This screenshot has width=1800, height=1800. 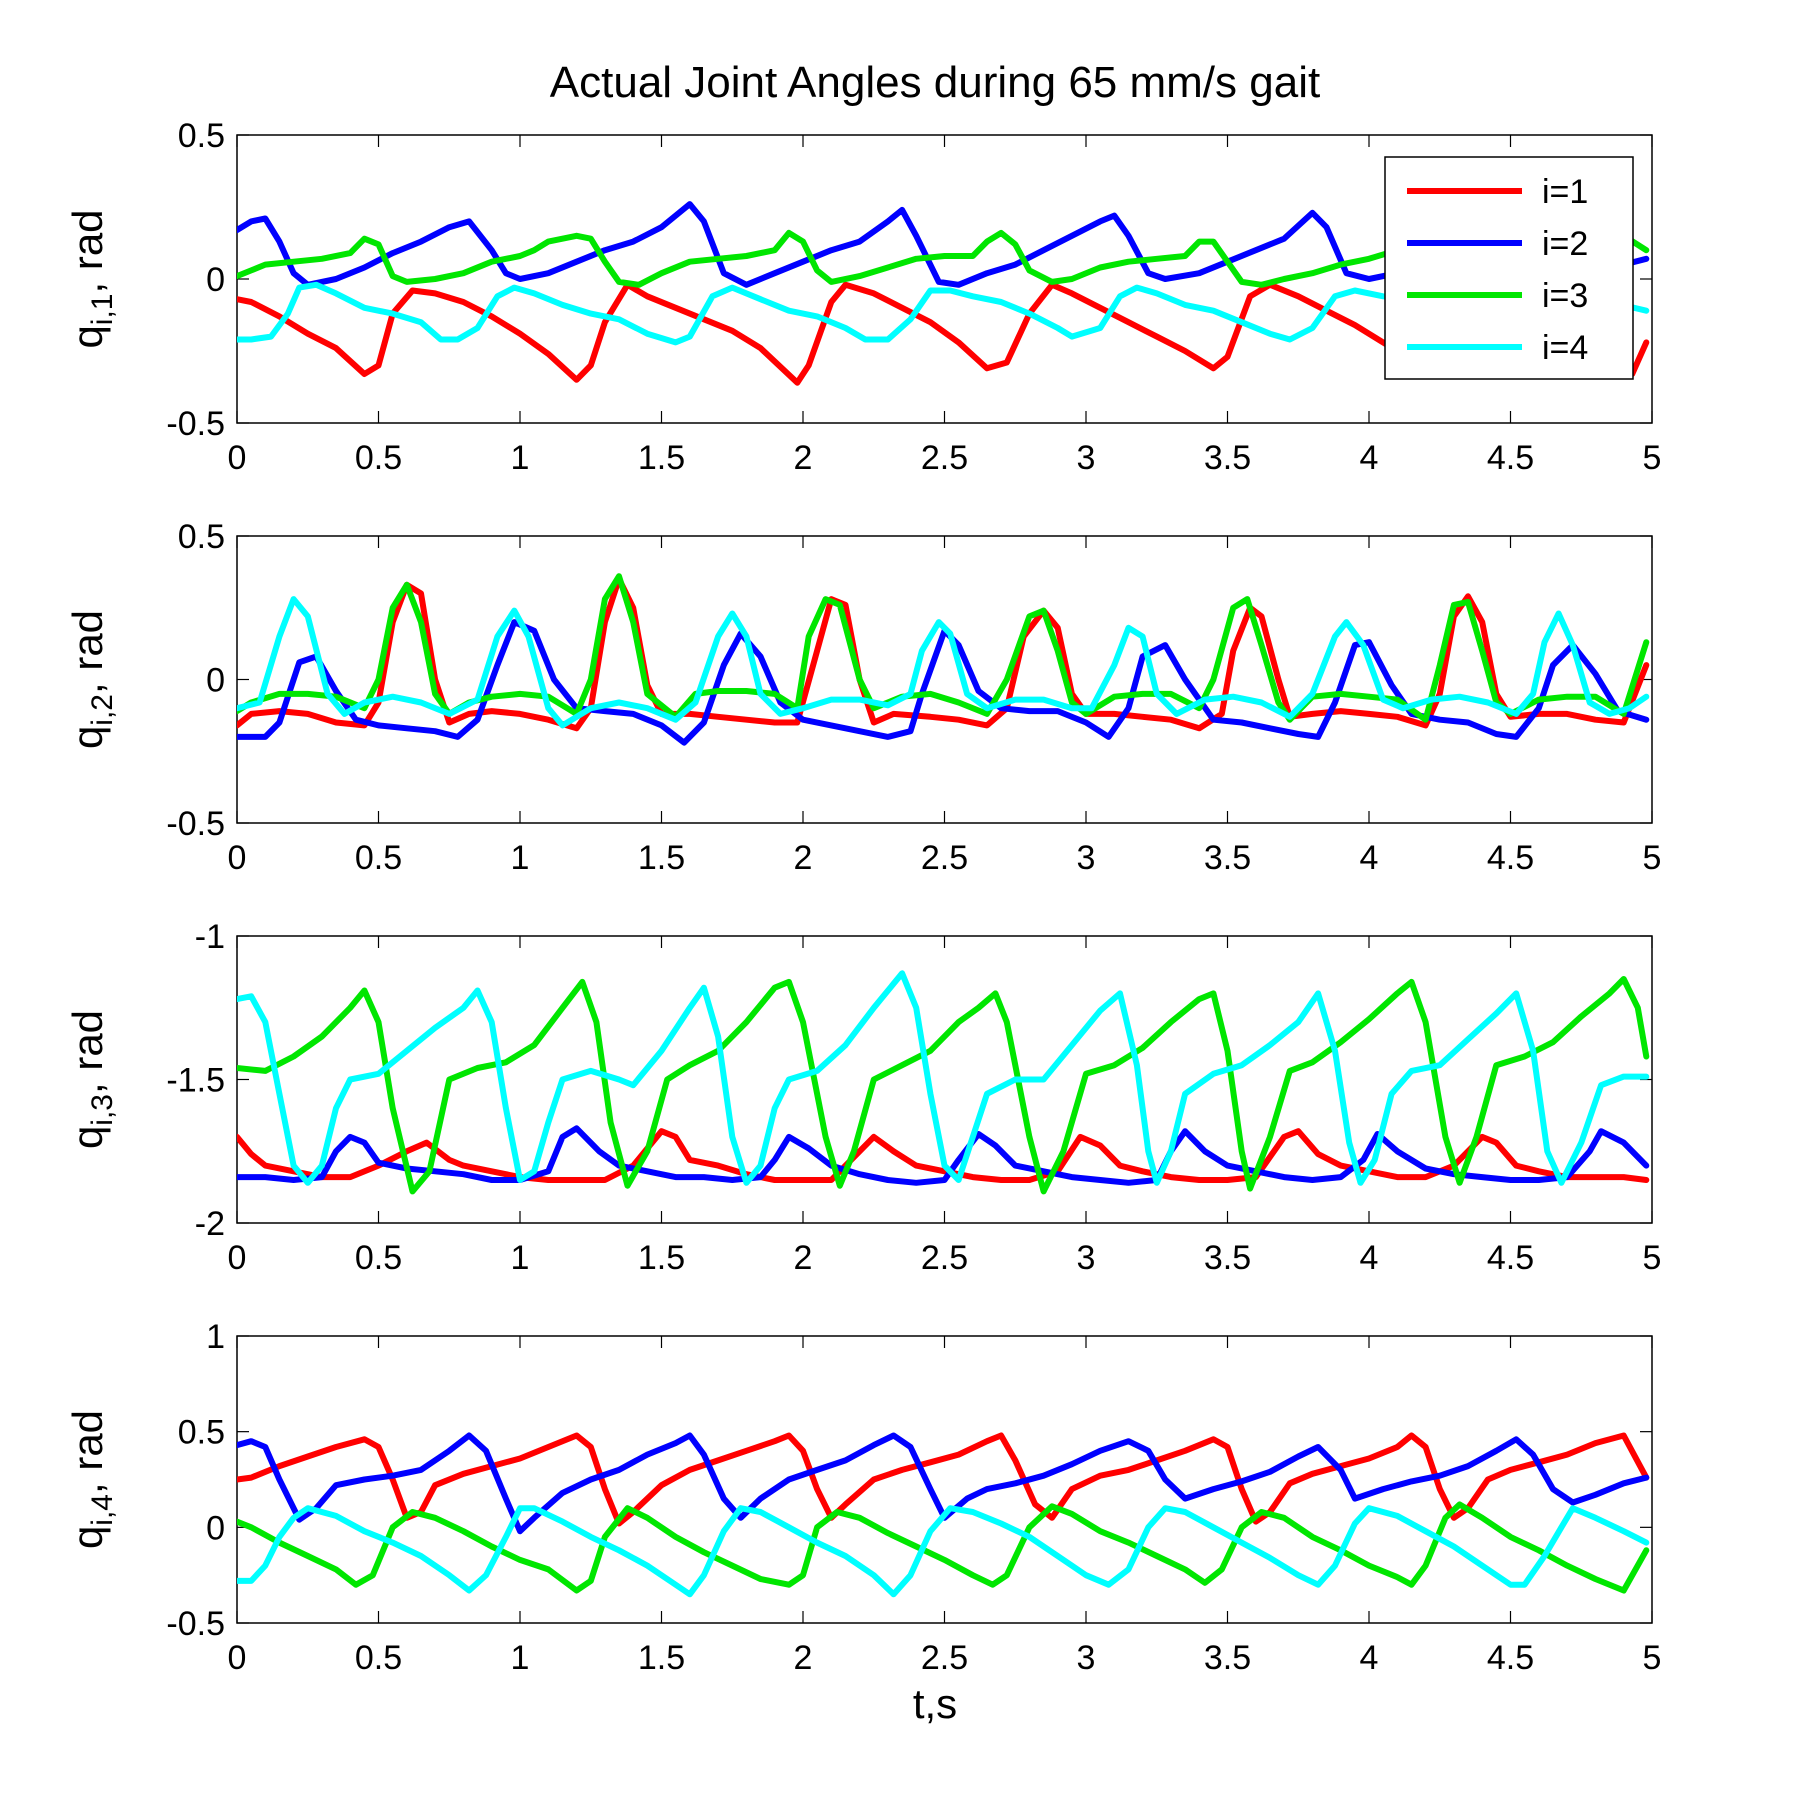 What do you see at coordinates (1565, 296) in the screenshot?
I see `legend-label: i=3` at bounding box center [1565, 296].